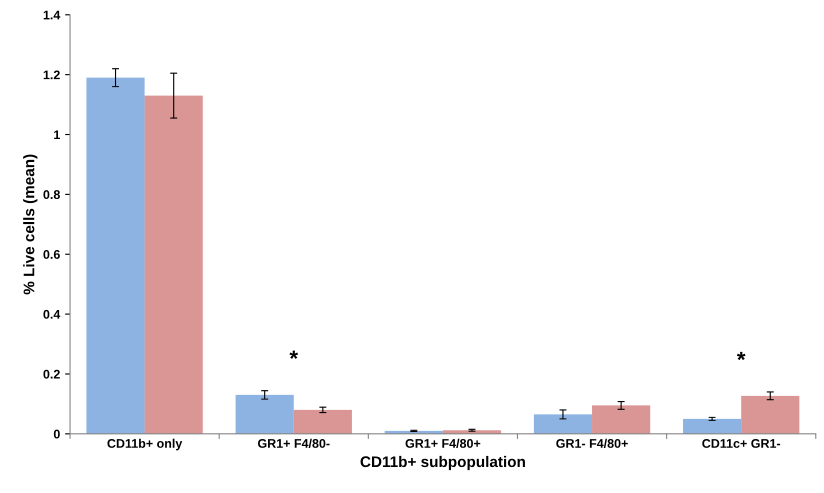 Image resolution: width=824 pixels, height=493 pixels. What do you see at coordinates (294, 443) in the screenshot?
I see `x-tick-label: GR1+ F4/80-` at bounding box center [294, 443].